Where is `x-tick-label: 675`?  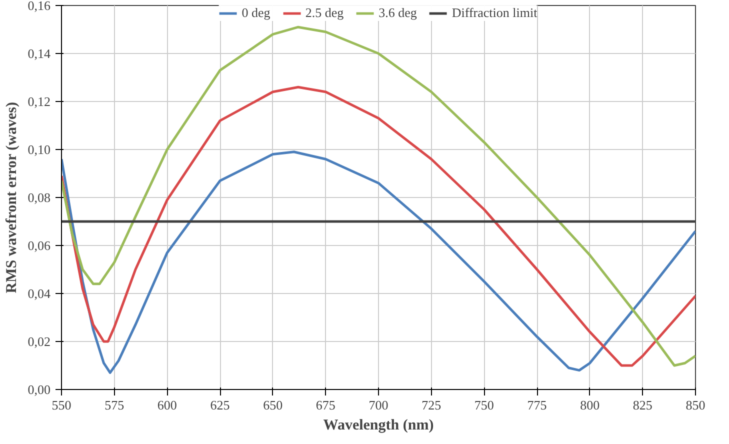
x-tick-label: 675 is located at coordinates (326, 405).